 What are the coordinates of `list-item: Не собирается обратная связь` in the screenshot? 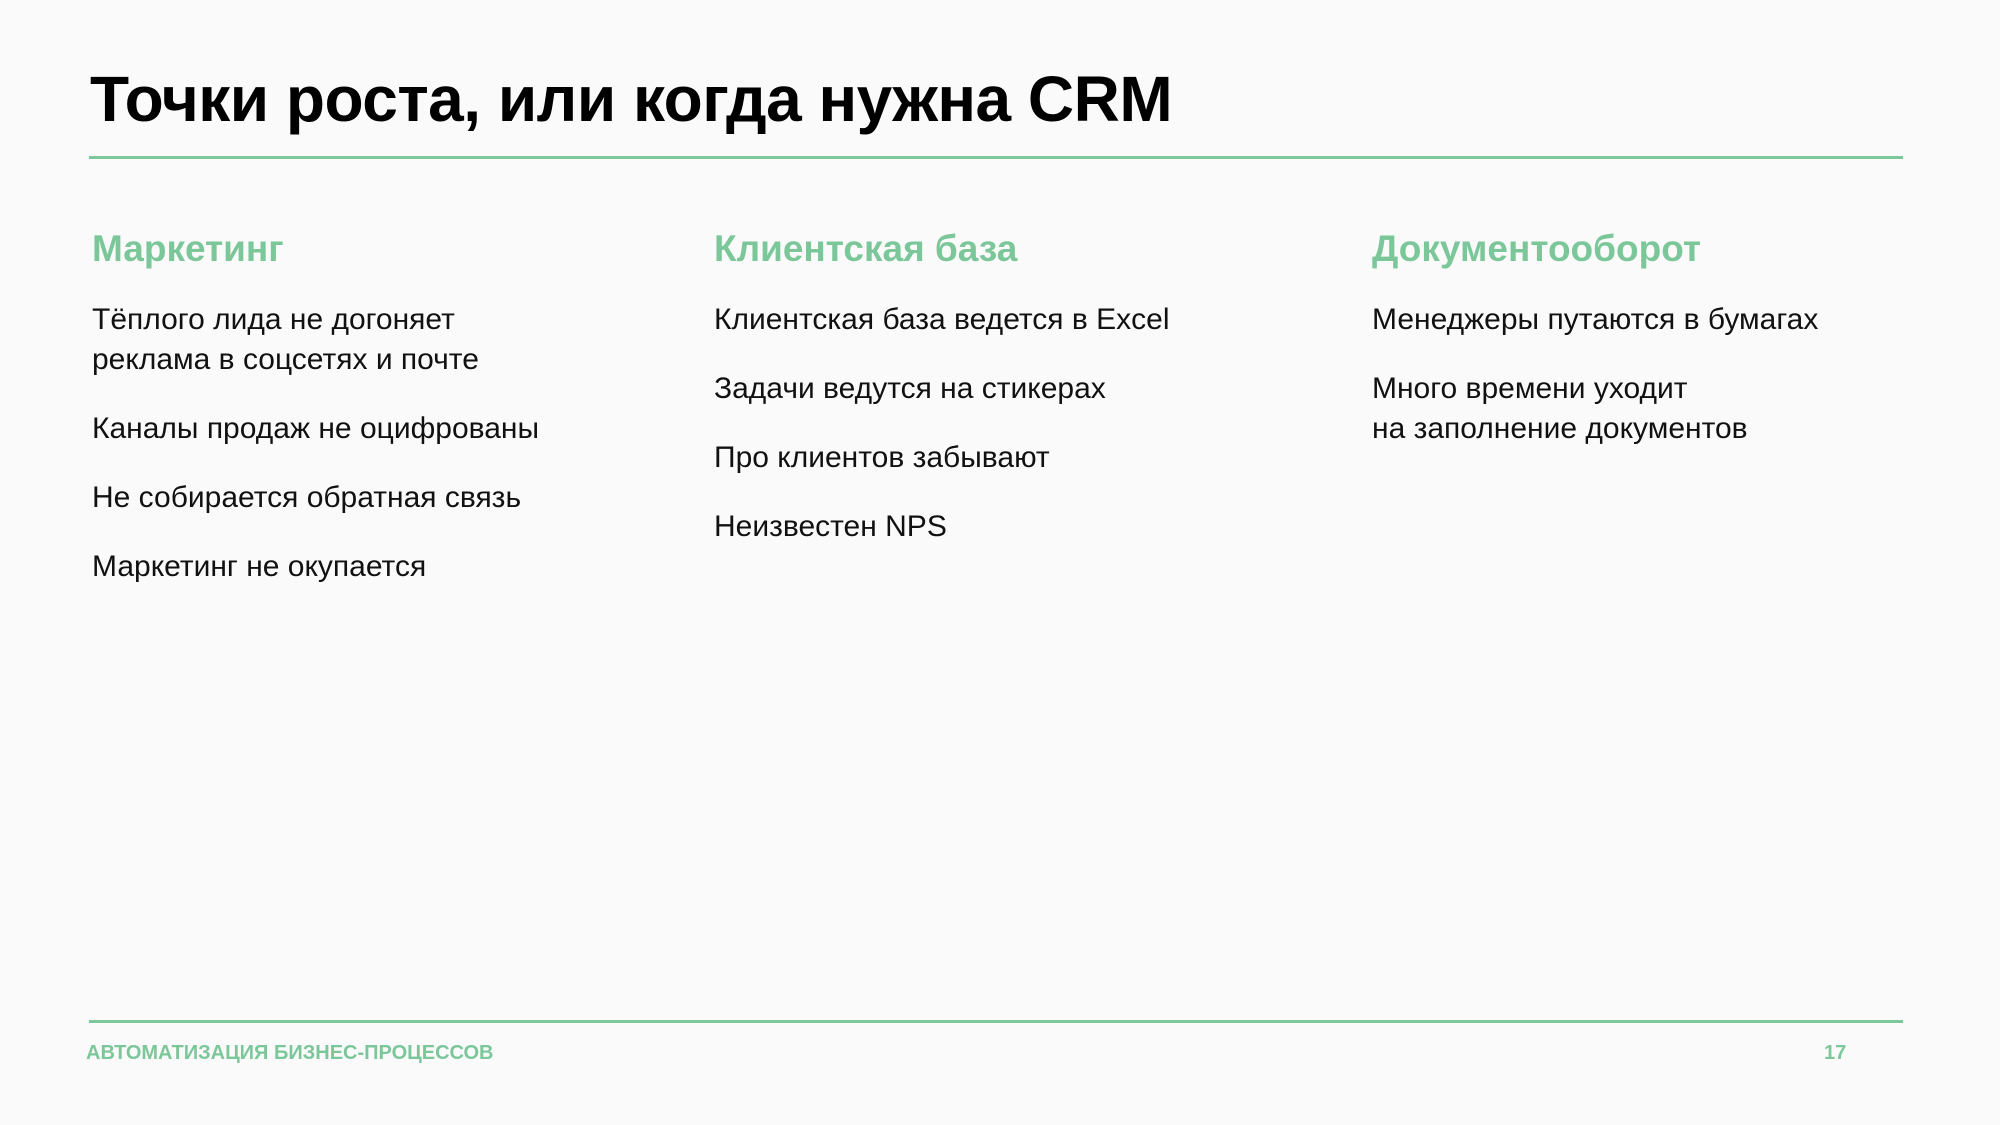 It's located at (307, 497).